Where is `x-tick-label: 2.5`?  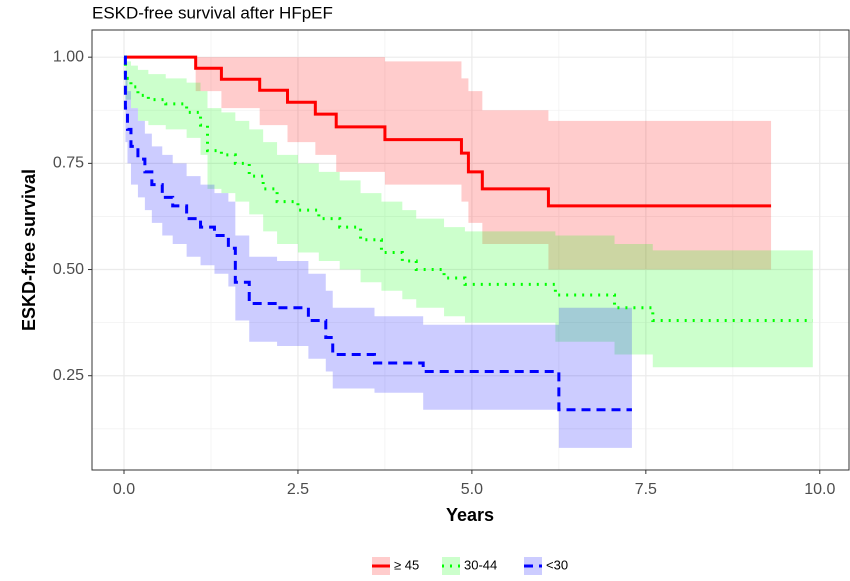
x-tick-label: 2.5 is located at coordinates (298, 489).